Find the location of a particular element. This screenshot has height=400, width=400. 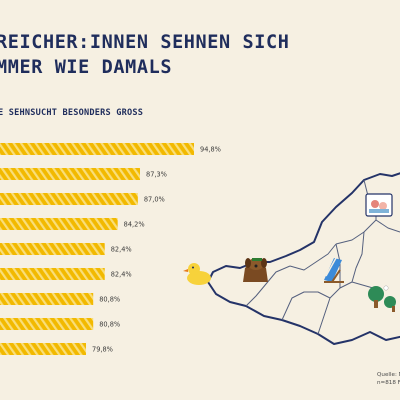

chart-title-line-1: REICHER:INNEN SEHNEN SICH is located at coordinates (145, 42).